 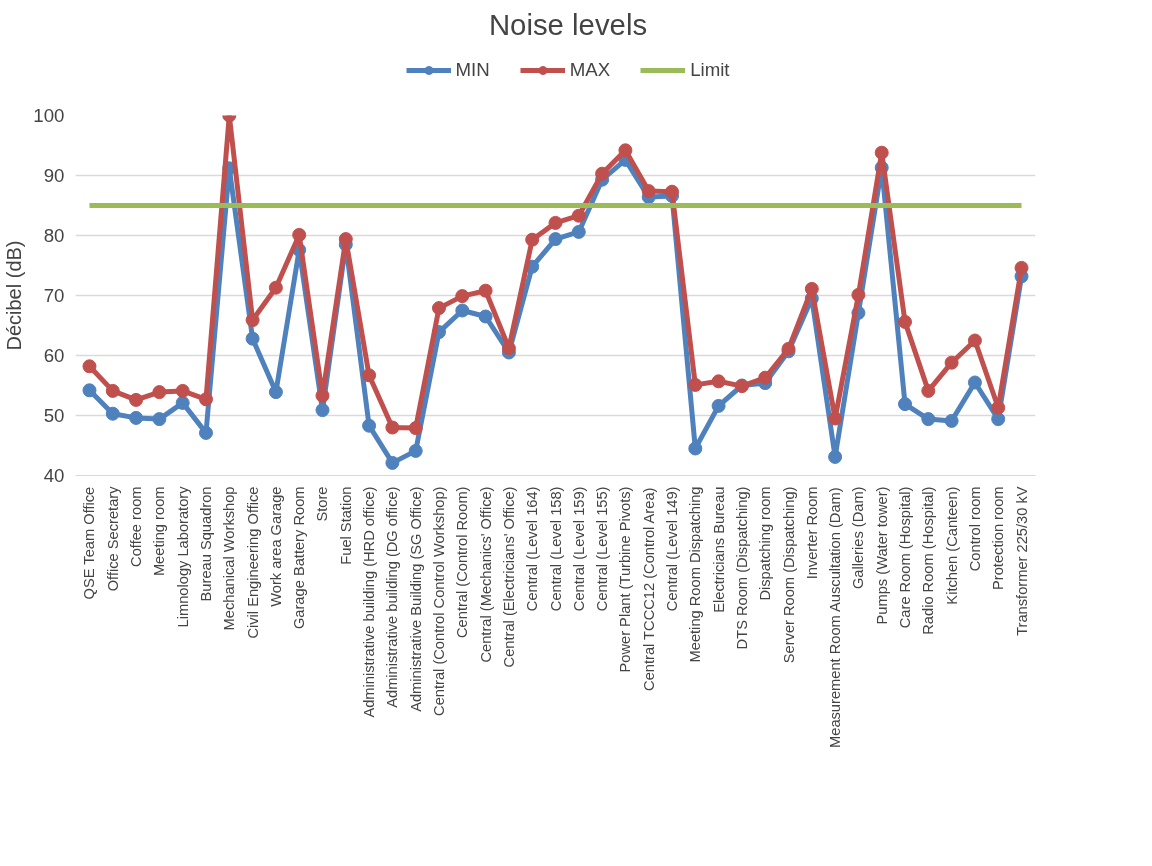 I want to click on x-tick-label: Control room, so click(x=974, y=529).